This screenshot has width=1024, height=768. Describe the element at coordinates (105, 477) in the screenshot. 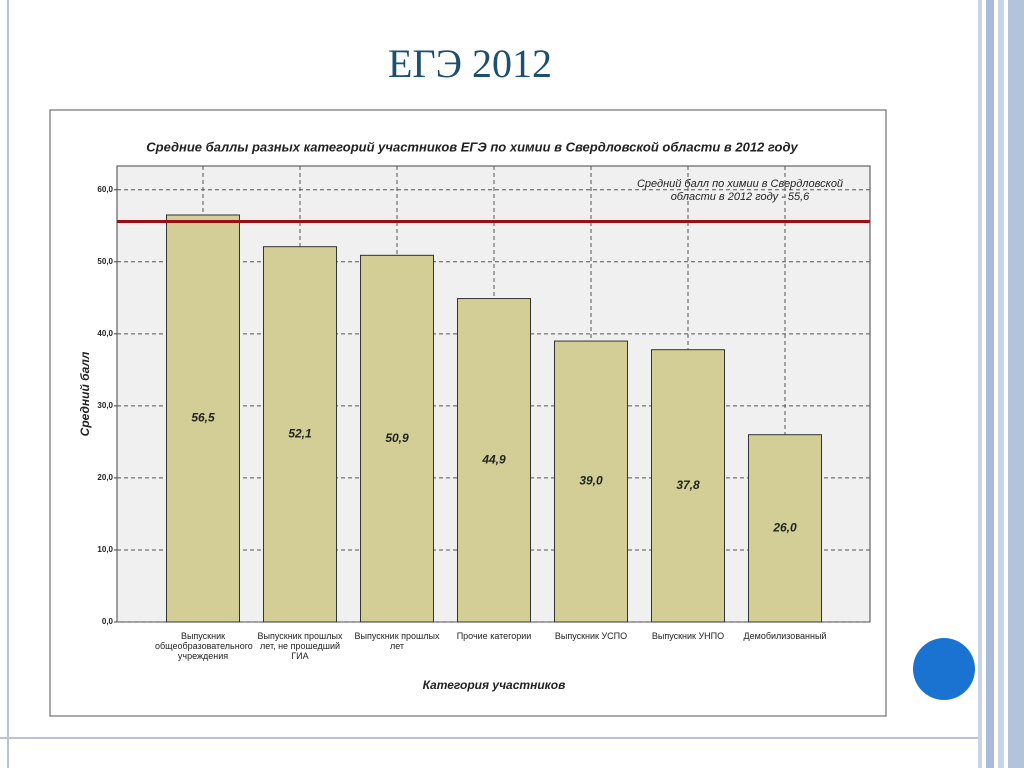

I see `y-tick-label: 20,0` at that location.